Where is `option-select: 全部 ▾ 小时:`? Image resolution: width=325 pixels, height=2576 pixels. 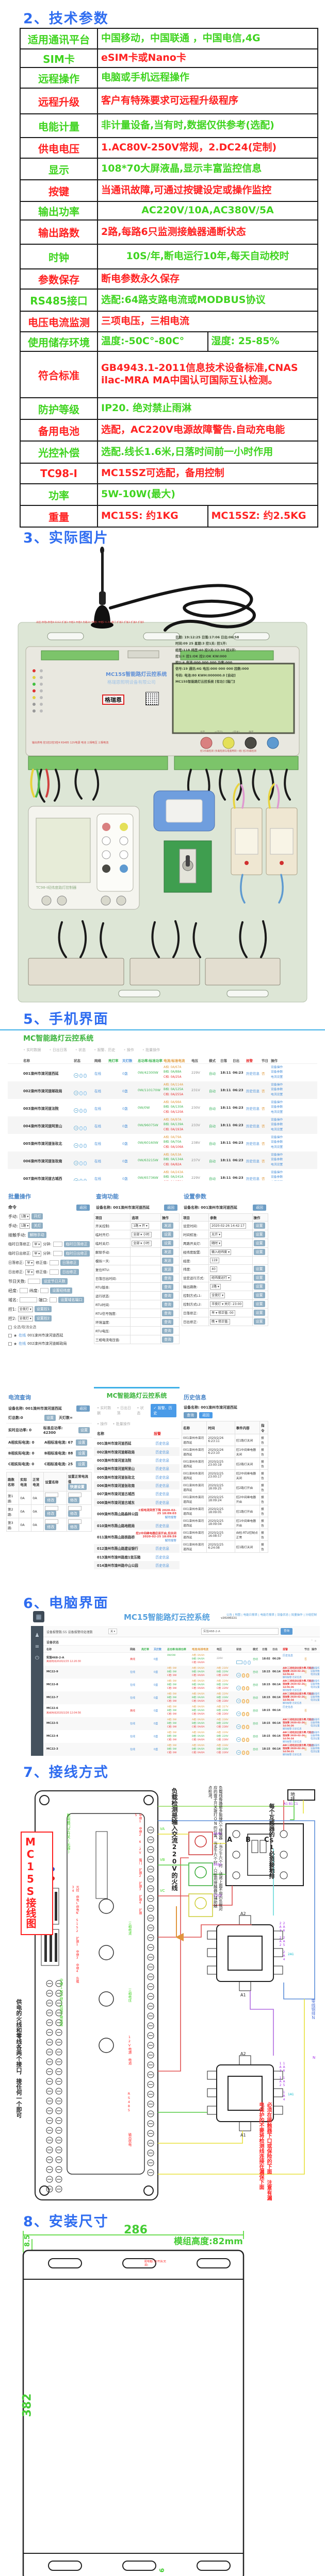
option-select: 全部 ▾ 小时: is located at coordinates (142, 1234).